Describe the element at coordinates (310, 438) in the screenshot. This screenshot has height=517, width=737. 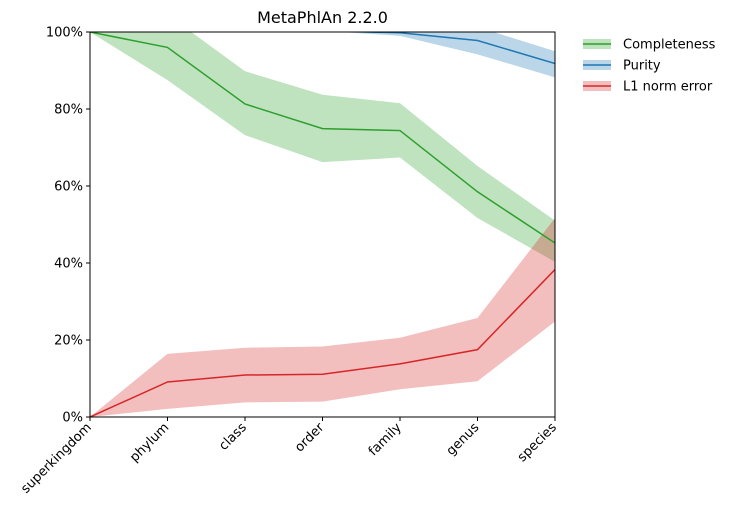
I see `x-tick-label: order` at that location.